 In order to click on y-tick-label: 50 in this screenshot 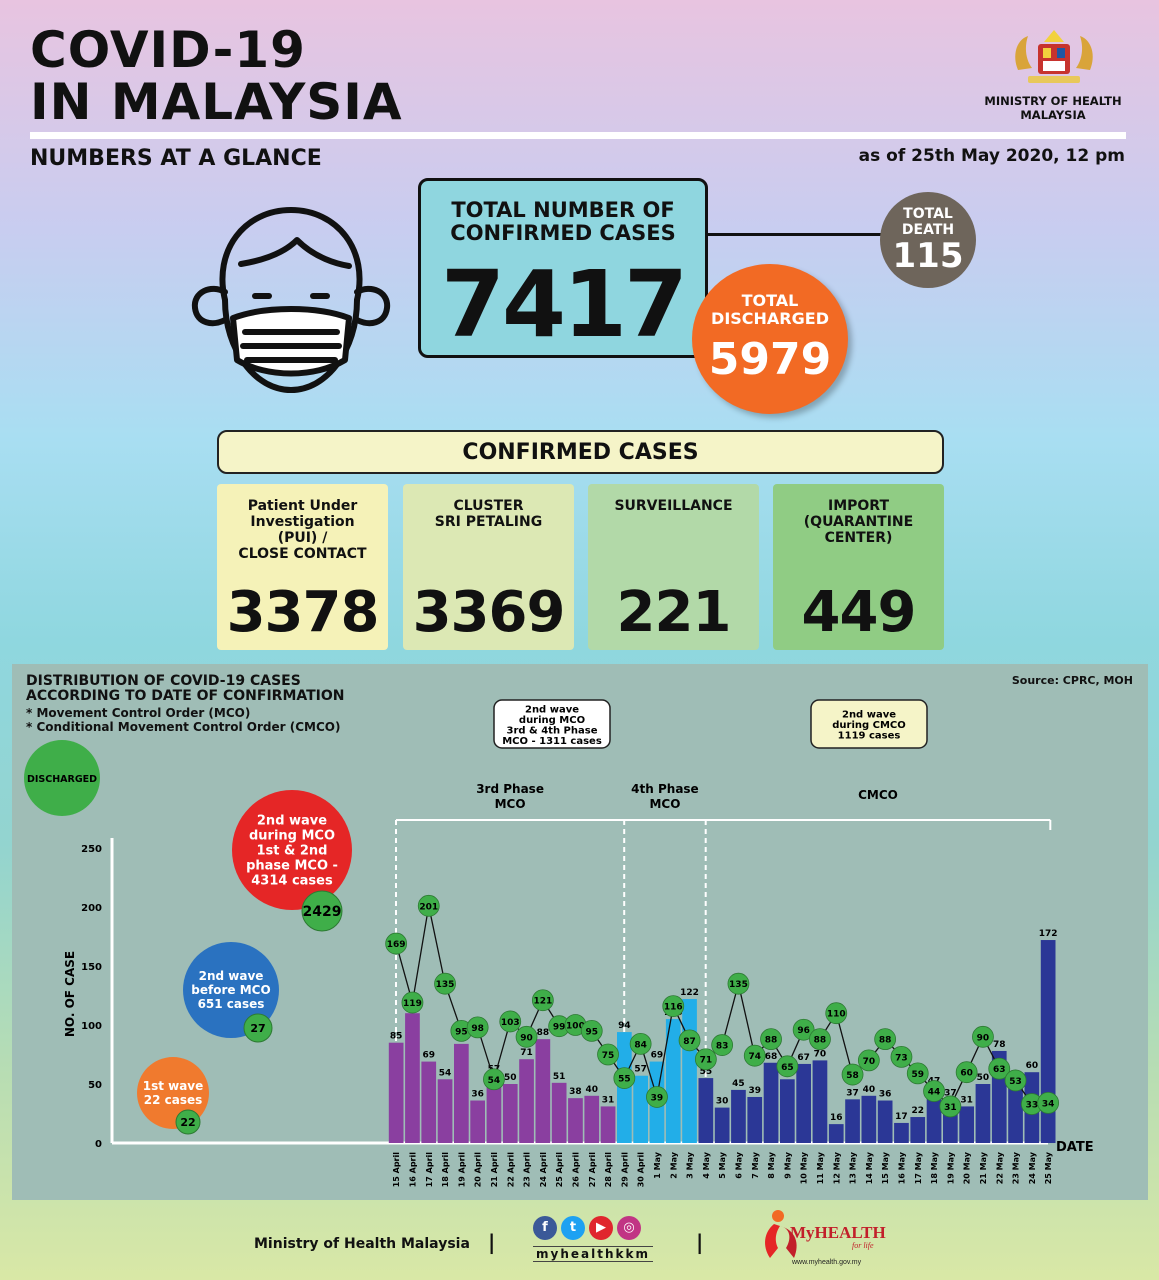, I will do `click(95, 1085)`.